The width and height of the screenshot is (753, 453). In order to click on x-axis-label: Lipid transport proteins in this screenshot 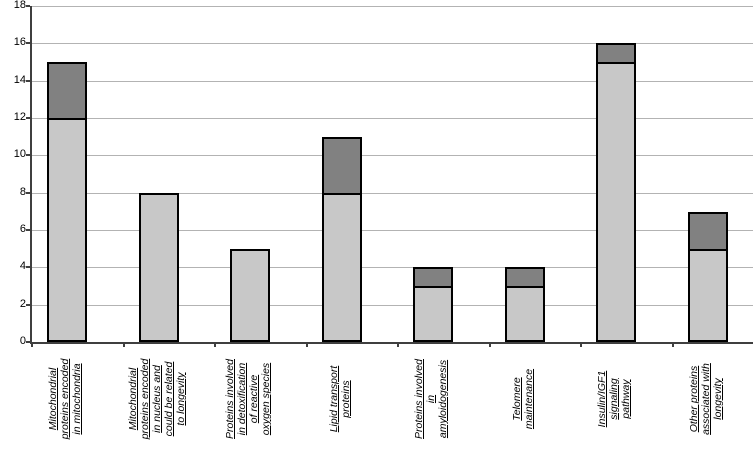, I will do `click(339, 398)`.